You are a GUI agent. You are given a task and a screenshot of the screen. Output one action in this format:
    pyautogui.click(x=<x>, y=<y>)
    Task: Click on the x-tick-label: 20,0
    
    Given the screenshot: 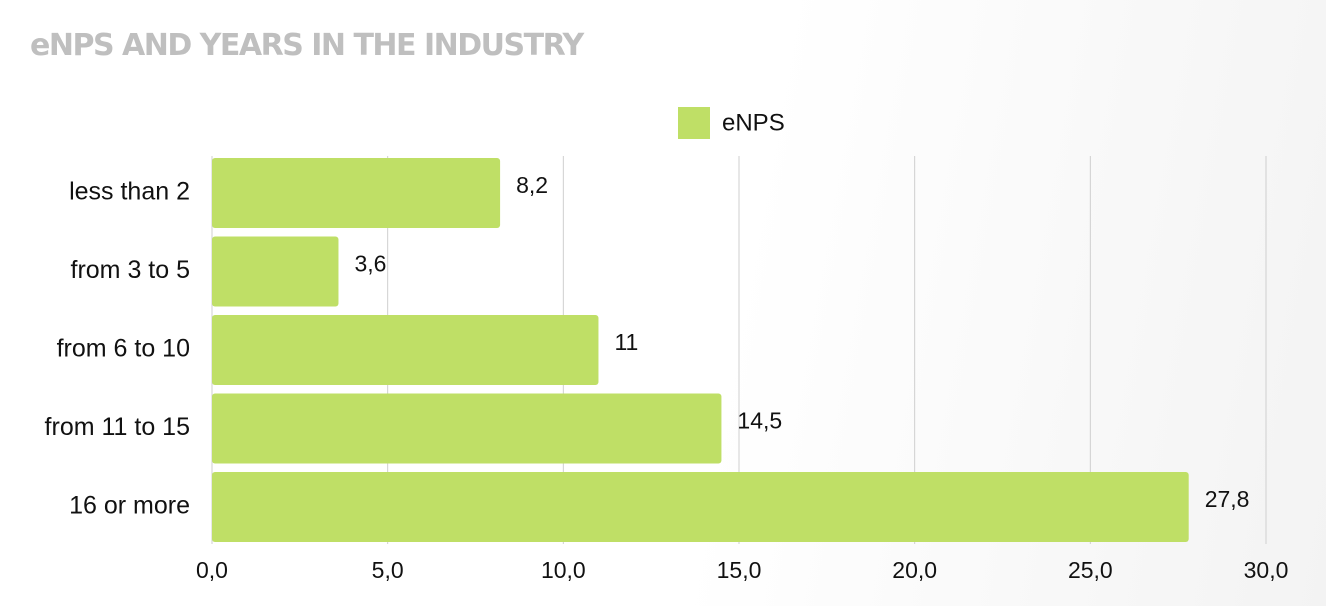 What is the action you would take?
    pyautogui.click(x=914, y=570)
    